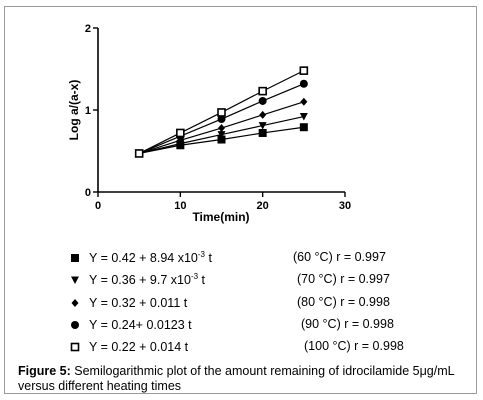 Image resolution: width=483 pixels, height=400 pixels. Describe the element at coordinates (88, 111) in the screenshot. I see `y-tick-label: 1` at that location.